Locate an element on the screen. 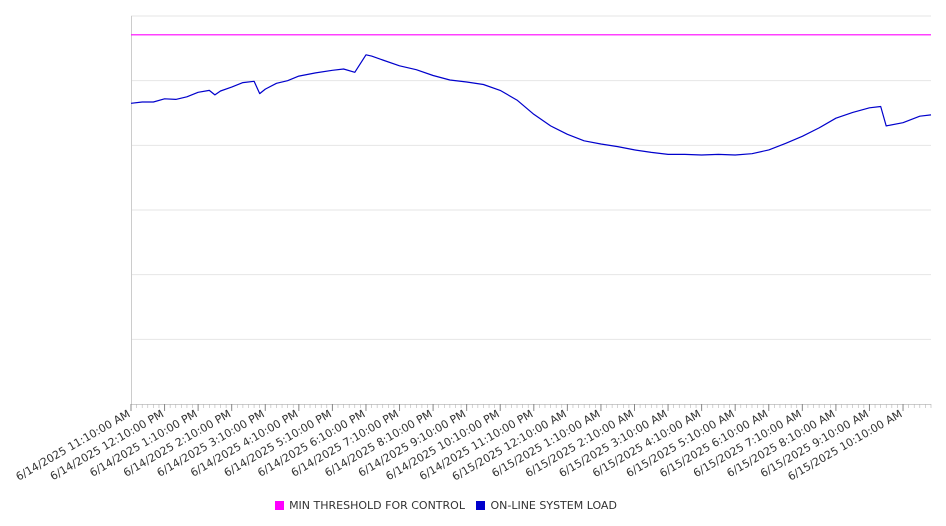 The image size is (946, 526). legend-label-min-threshold: MIN THRESHOLD FOR CONTROL is located at coordinates (377, 505).